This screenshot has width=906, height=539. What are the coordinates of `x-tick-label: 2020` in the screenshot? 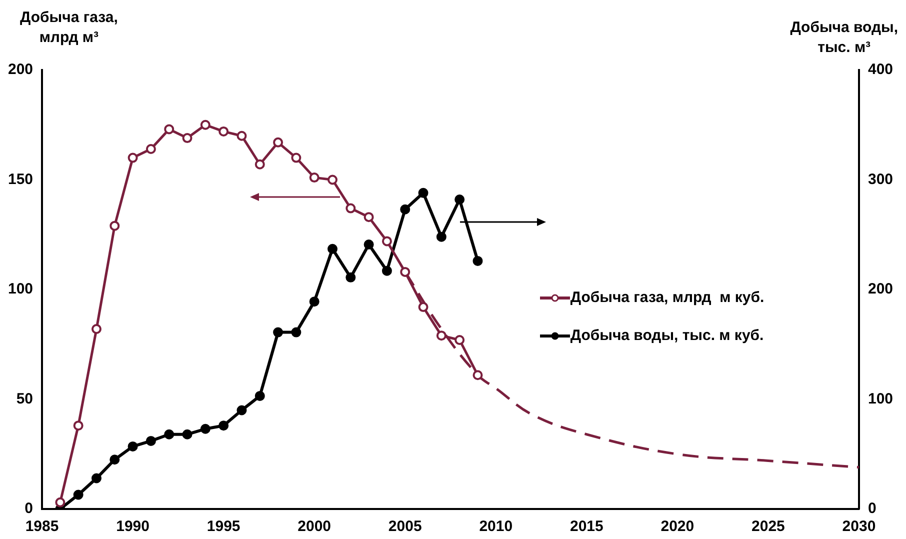 It's located at (677, 527).